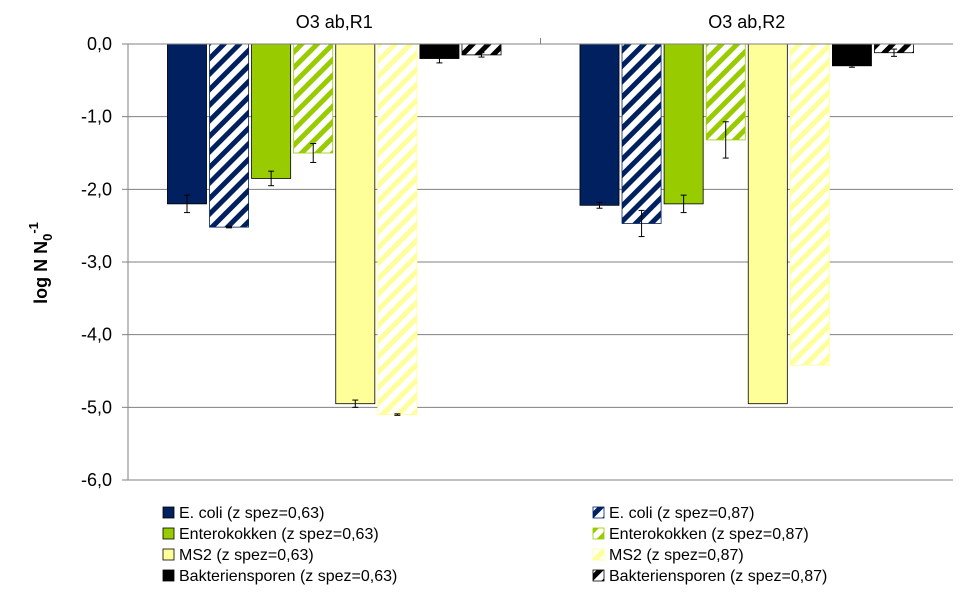 This screenshot has height=601, width=977. I want to click on y-tick-label: -1,0, so click(96, 117).